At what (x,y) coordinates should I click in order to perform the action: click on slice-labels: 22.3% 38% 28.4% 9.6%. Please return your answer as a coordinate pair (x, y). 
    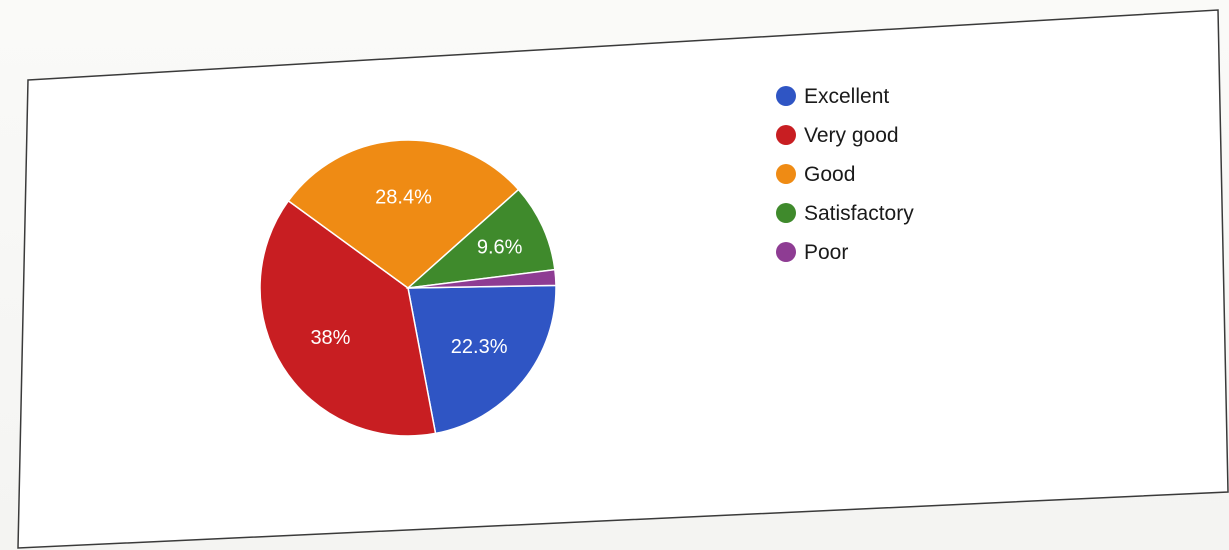
    Looking at the image, I should click on (416, 272).